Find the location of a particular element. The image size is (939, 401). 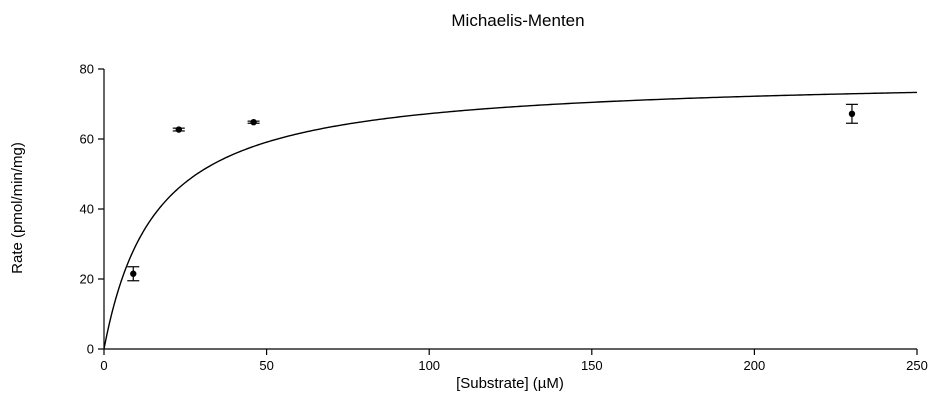

y-tick-label: 40 is located at coordinates (87, 209).